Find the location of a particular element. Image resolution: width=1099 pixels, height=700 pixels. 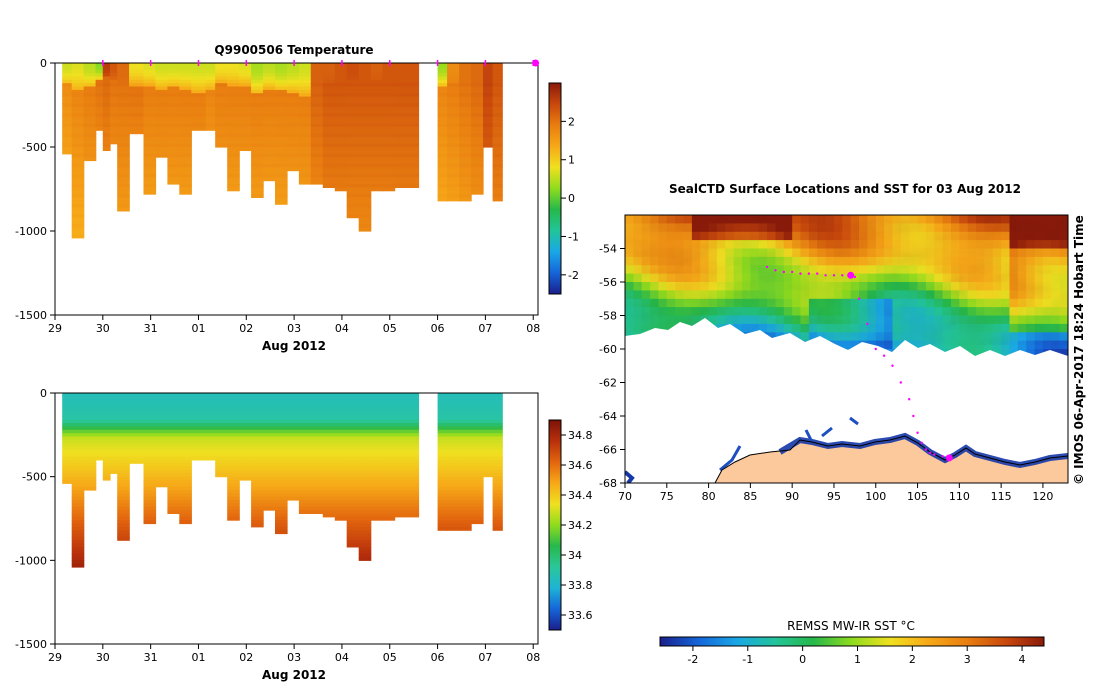

colorbar-tick-label: -1 is located at coordinates (573, 236).